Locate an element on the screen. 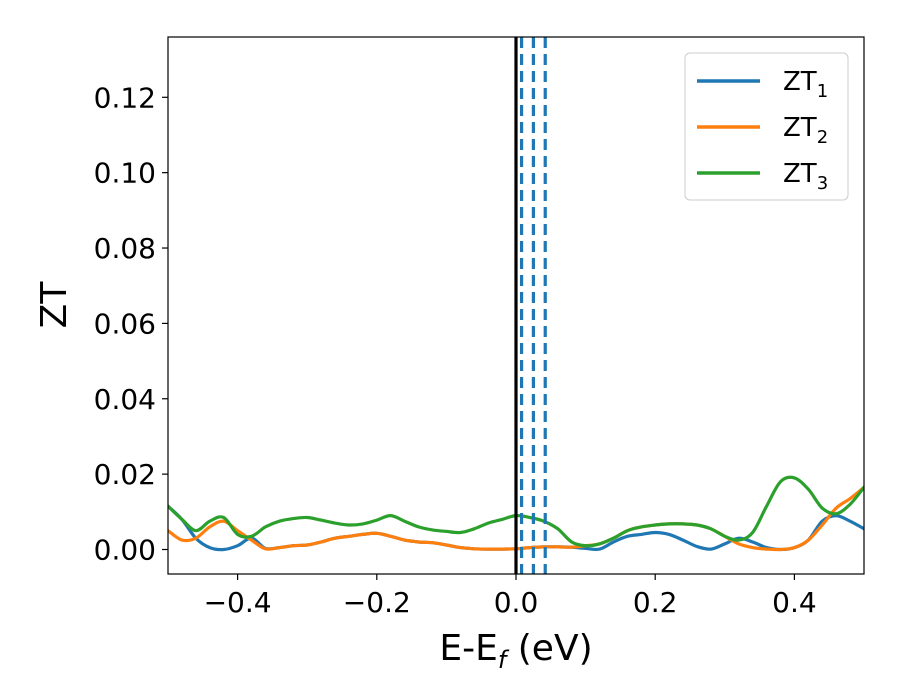 This screenshot has height=700, width=900. y-axis-title: ZT is located at coordinates (54, 305).